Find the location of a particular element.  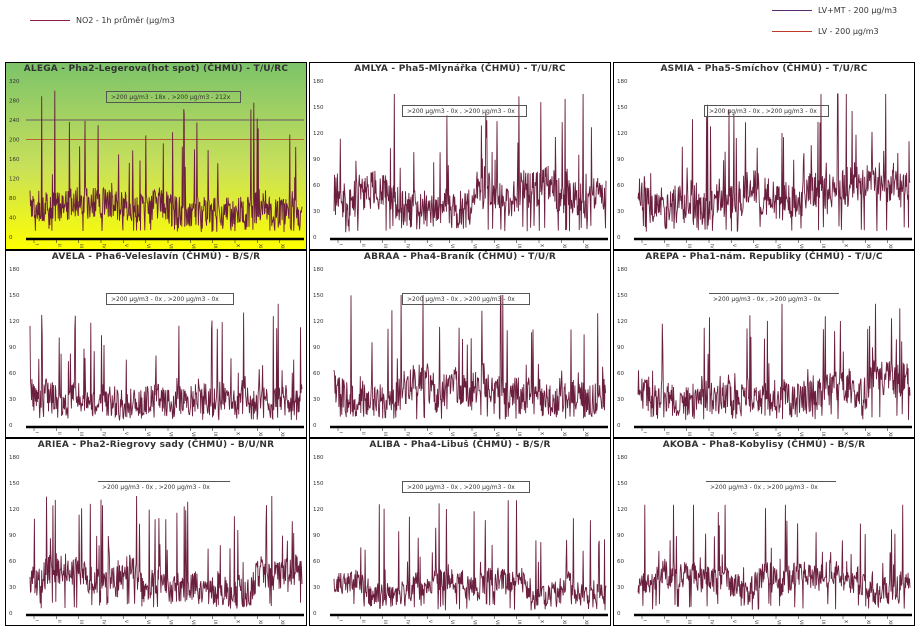

legend-no2: NO2 - 1h průměr (µg/m3 is located at coordinates (102, 20).